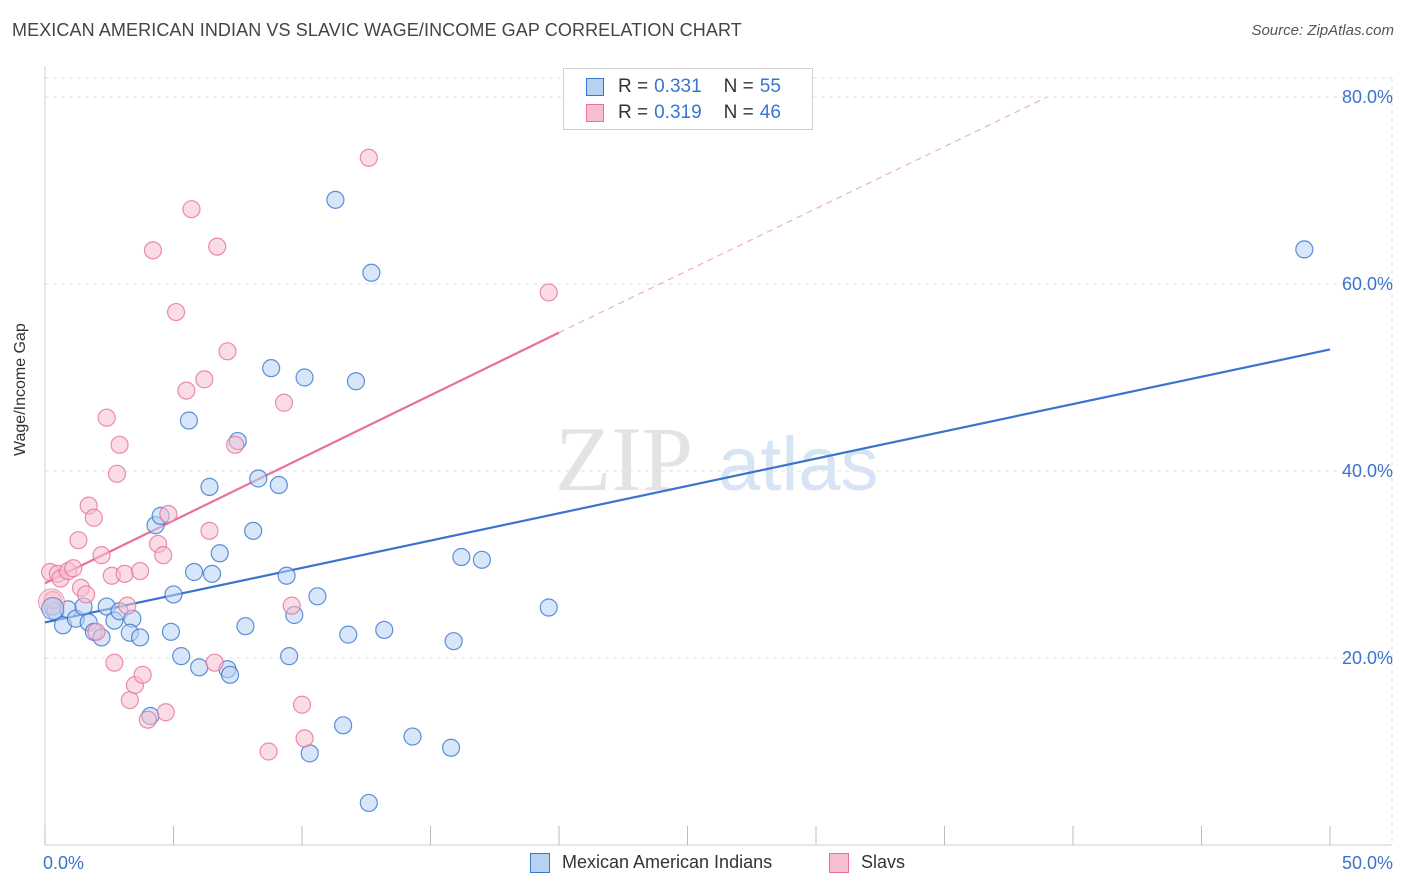  I want to click on trend-line-slavs, so click(302, 458).